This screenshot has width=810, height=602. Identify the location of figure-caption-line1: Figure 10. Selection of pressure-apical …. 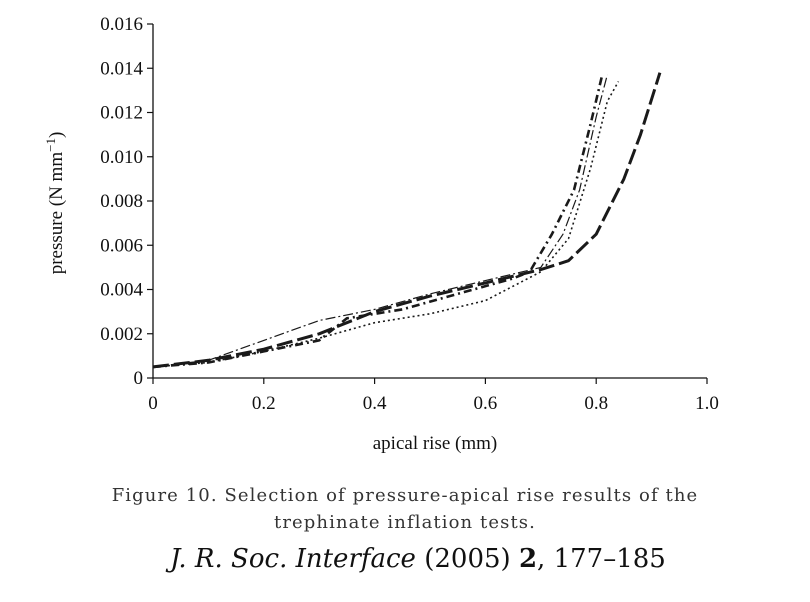
(405, 495).